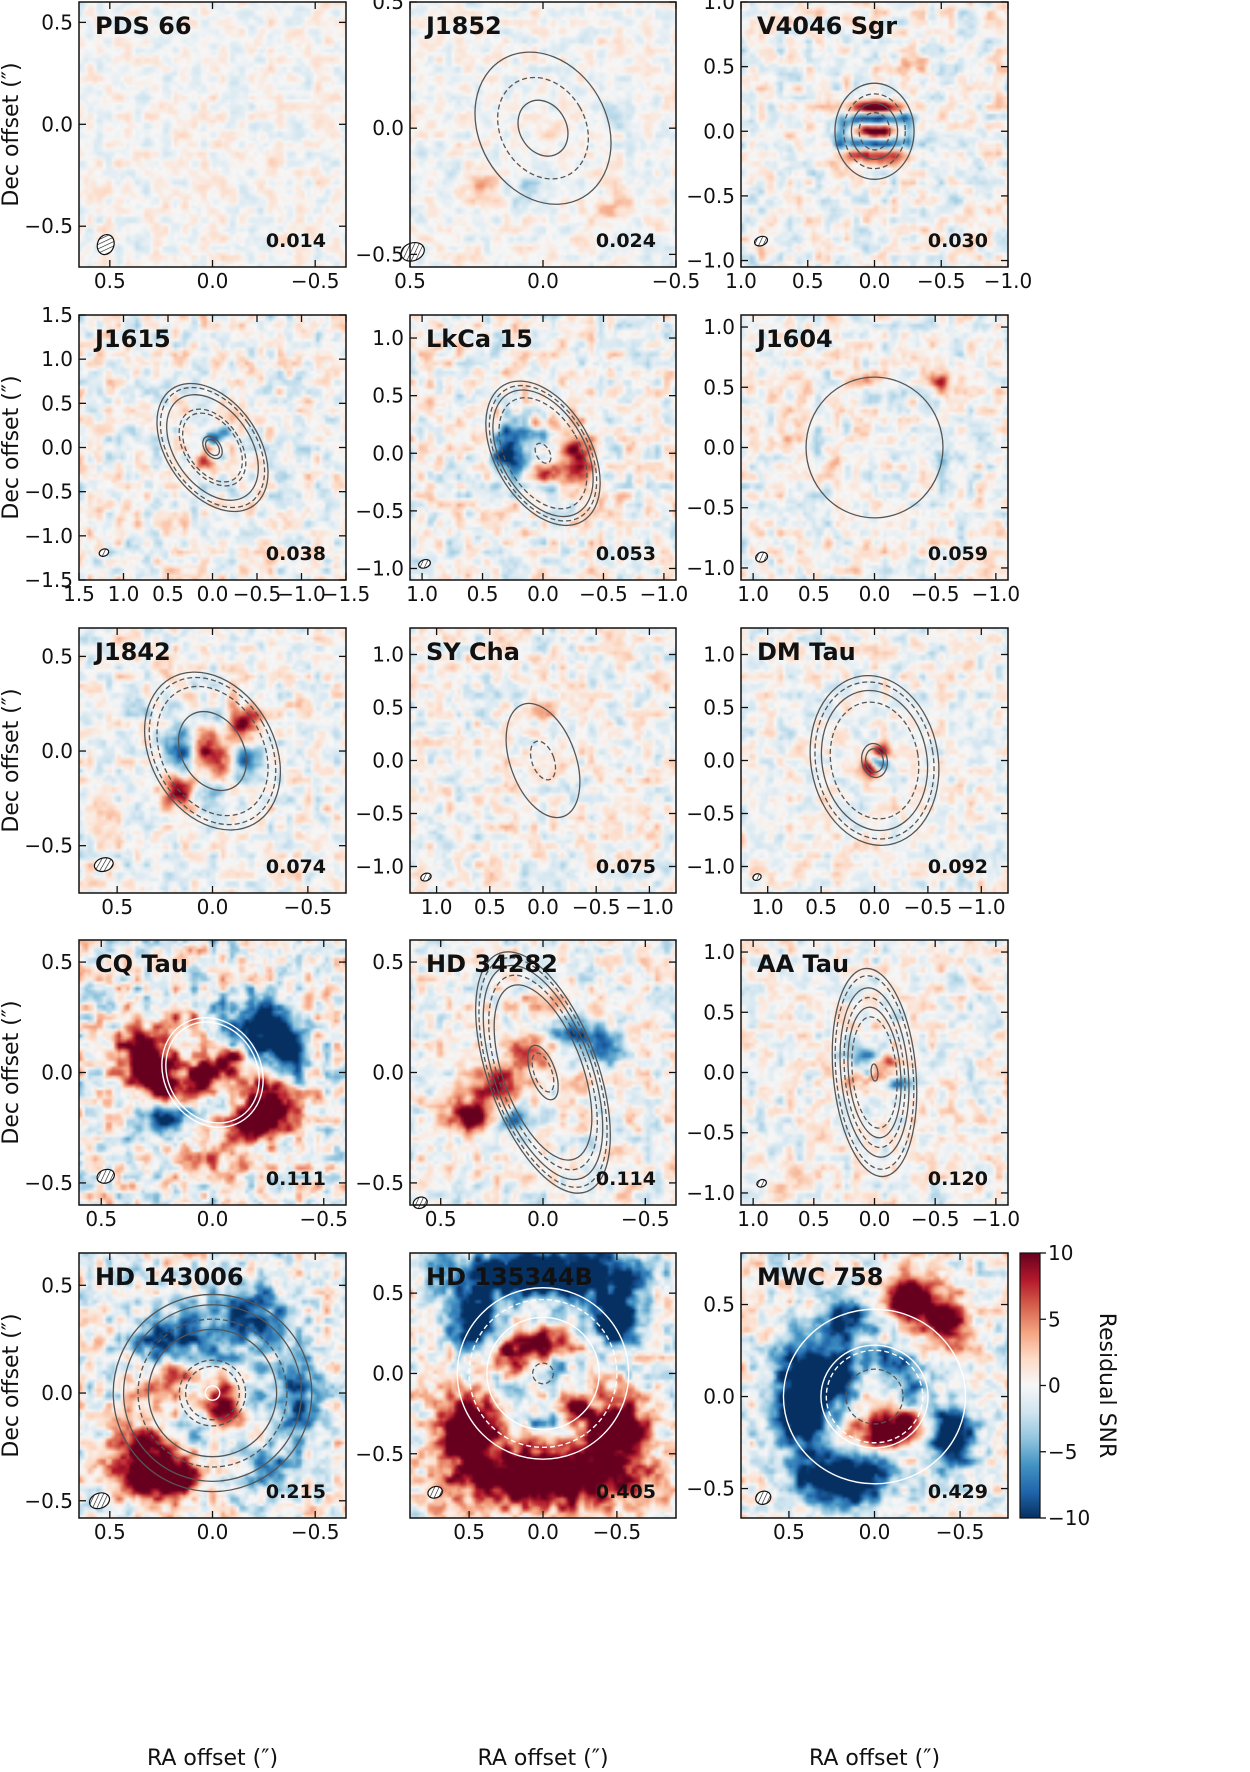  What do you see at coordinates (169, 1277) in the screenshot?
I see `panel-title: HD 143006` at bounding box center [169, 1277].